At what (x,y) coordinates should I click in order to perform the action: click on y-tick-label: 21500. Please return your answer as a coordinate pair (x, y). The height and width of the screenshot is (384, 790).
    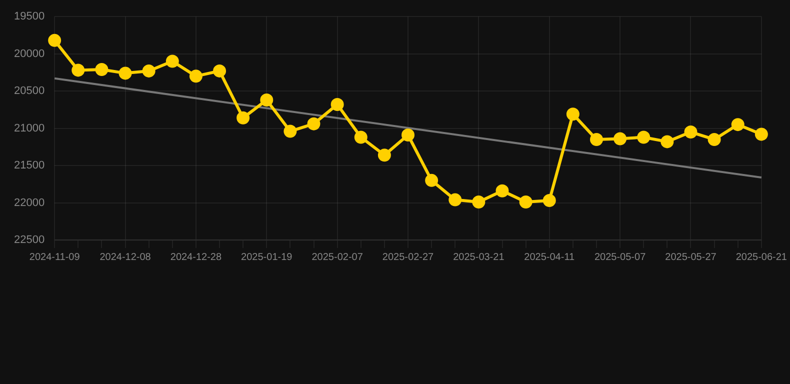
    Looking at the image, I should click on (29, 166).